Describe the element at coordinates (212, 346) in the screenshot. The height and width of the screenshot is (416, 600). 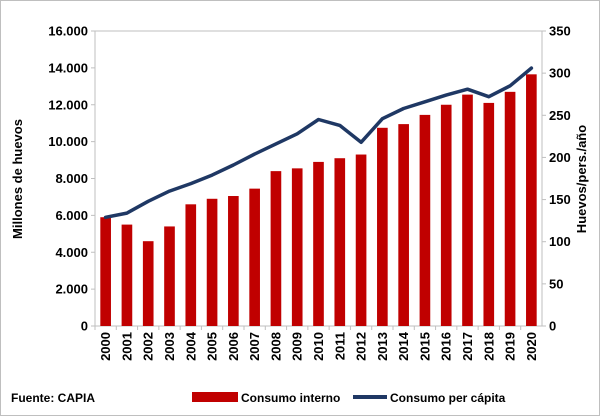
I see `x-tick-label-2005: 2005` at that location.